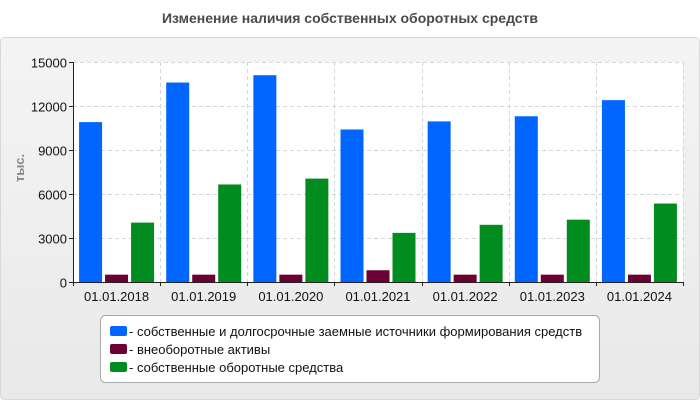 This screenshot has width=700, height=400. I want to click on x-tick-label: 01.01.2019, so click(203, 296).